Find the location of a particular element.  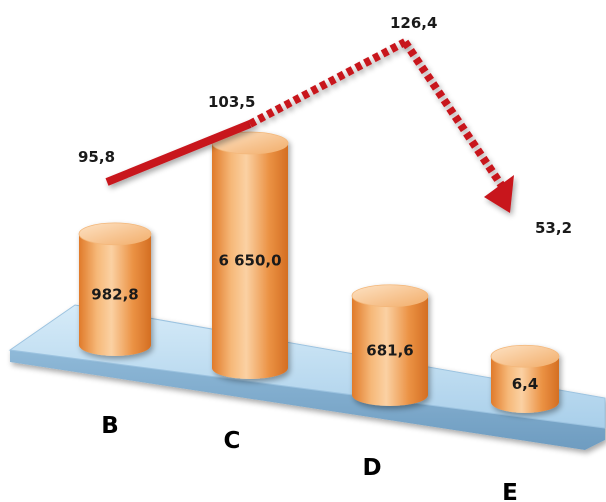

bar-body-C is located at coordinates (250, 261).